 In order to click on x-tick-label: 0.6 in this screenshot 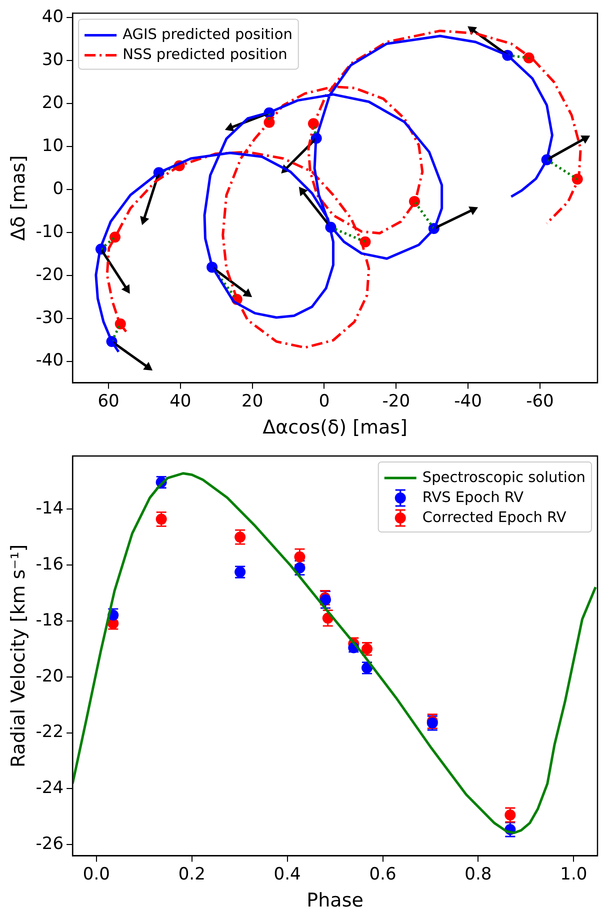, I will do `click(382, 874)`.